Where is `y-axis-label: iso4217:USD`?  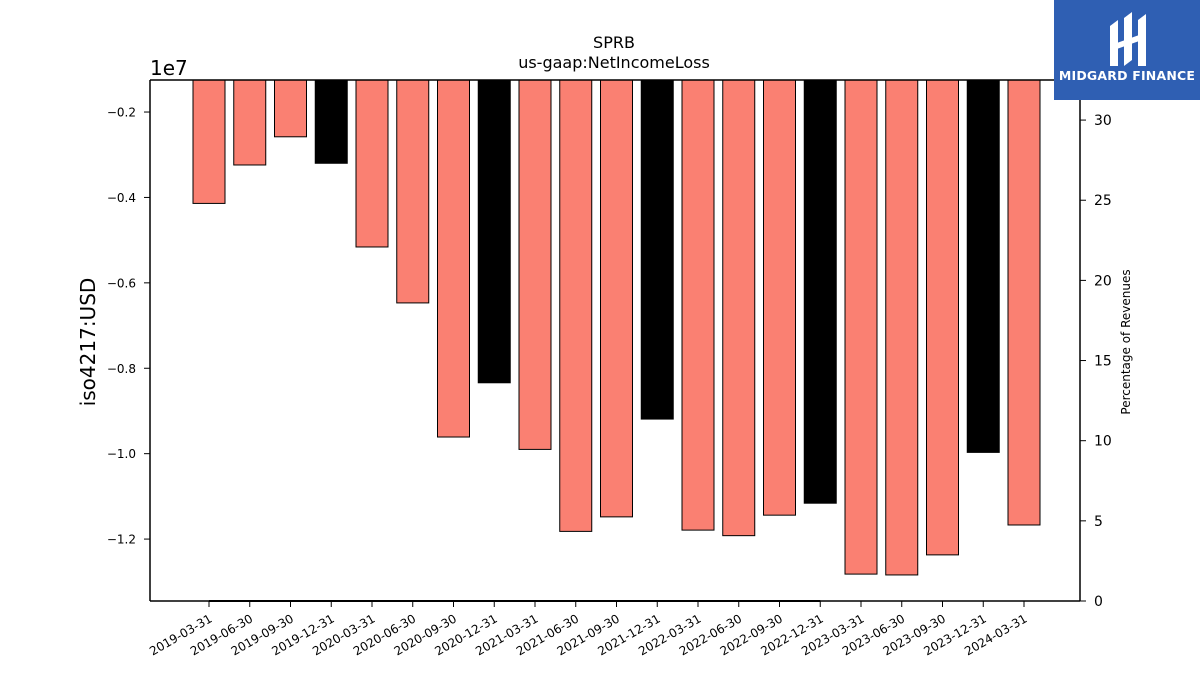 y-axis-label: iso4217:USD is located at coordinates (88, 342).